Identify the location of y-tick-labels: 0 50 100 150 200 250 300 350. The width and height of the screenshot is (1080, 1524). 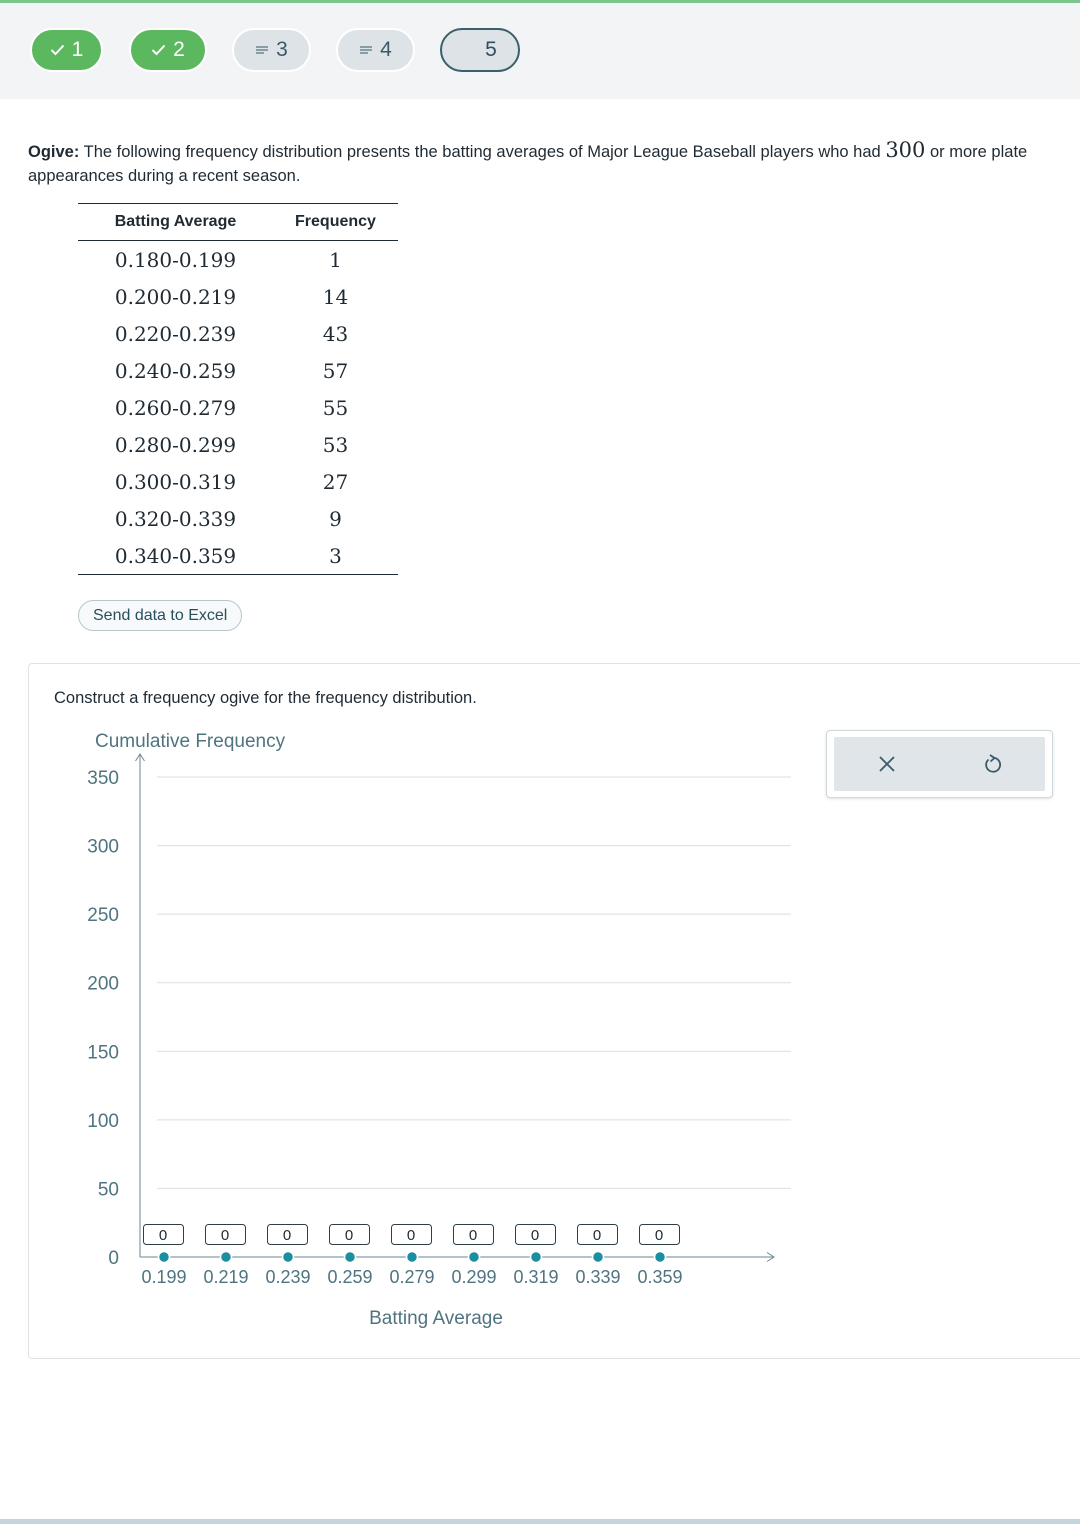
(103, 1018).